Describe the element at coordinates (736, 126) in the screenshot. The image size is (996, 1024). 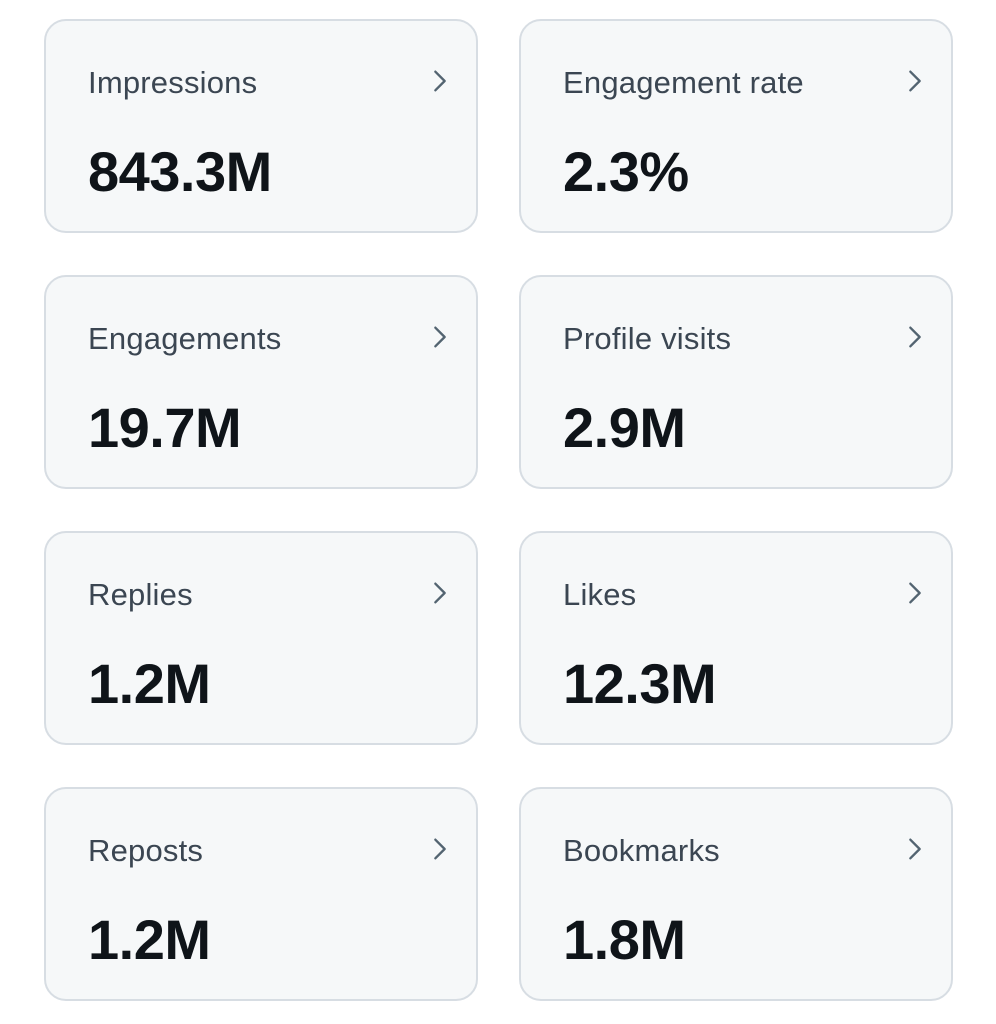
I see `stat-card-engagement-rate: Engagement rate 2.3%` at that location.